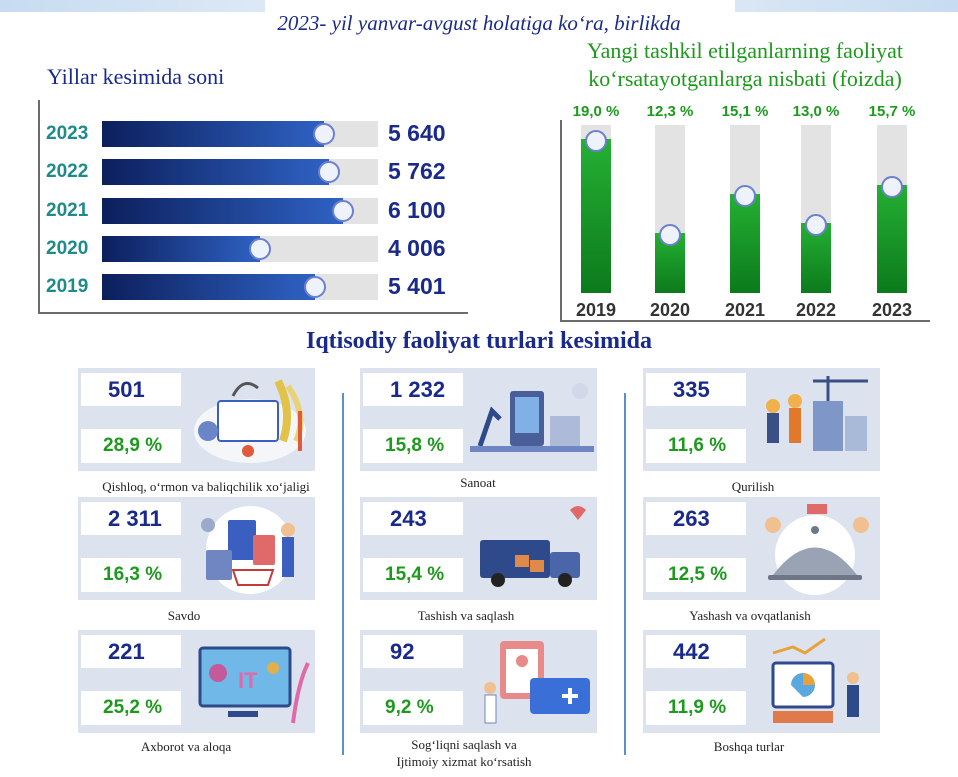  What do you see at coordinates (466, 615) in the screenshot?
I see `sector-label: Tashish va saqlash` at bounding box center [466, 615].